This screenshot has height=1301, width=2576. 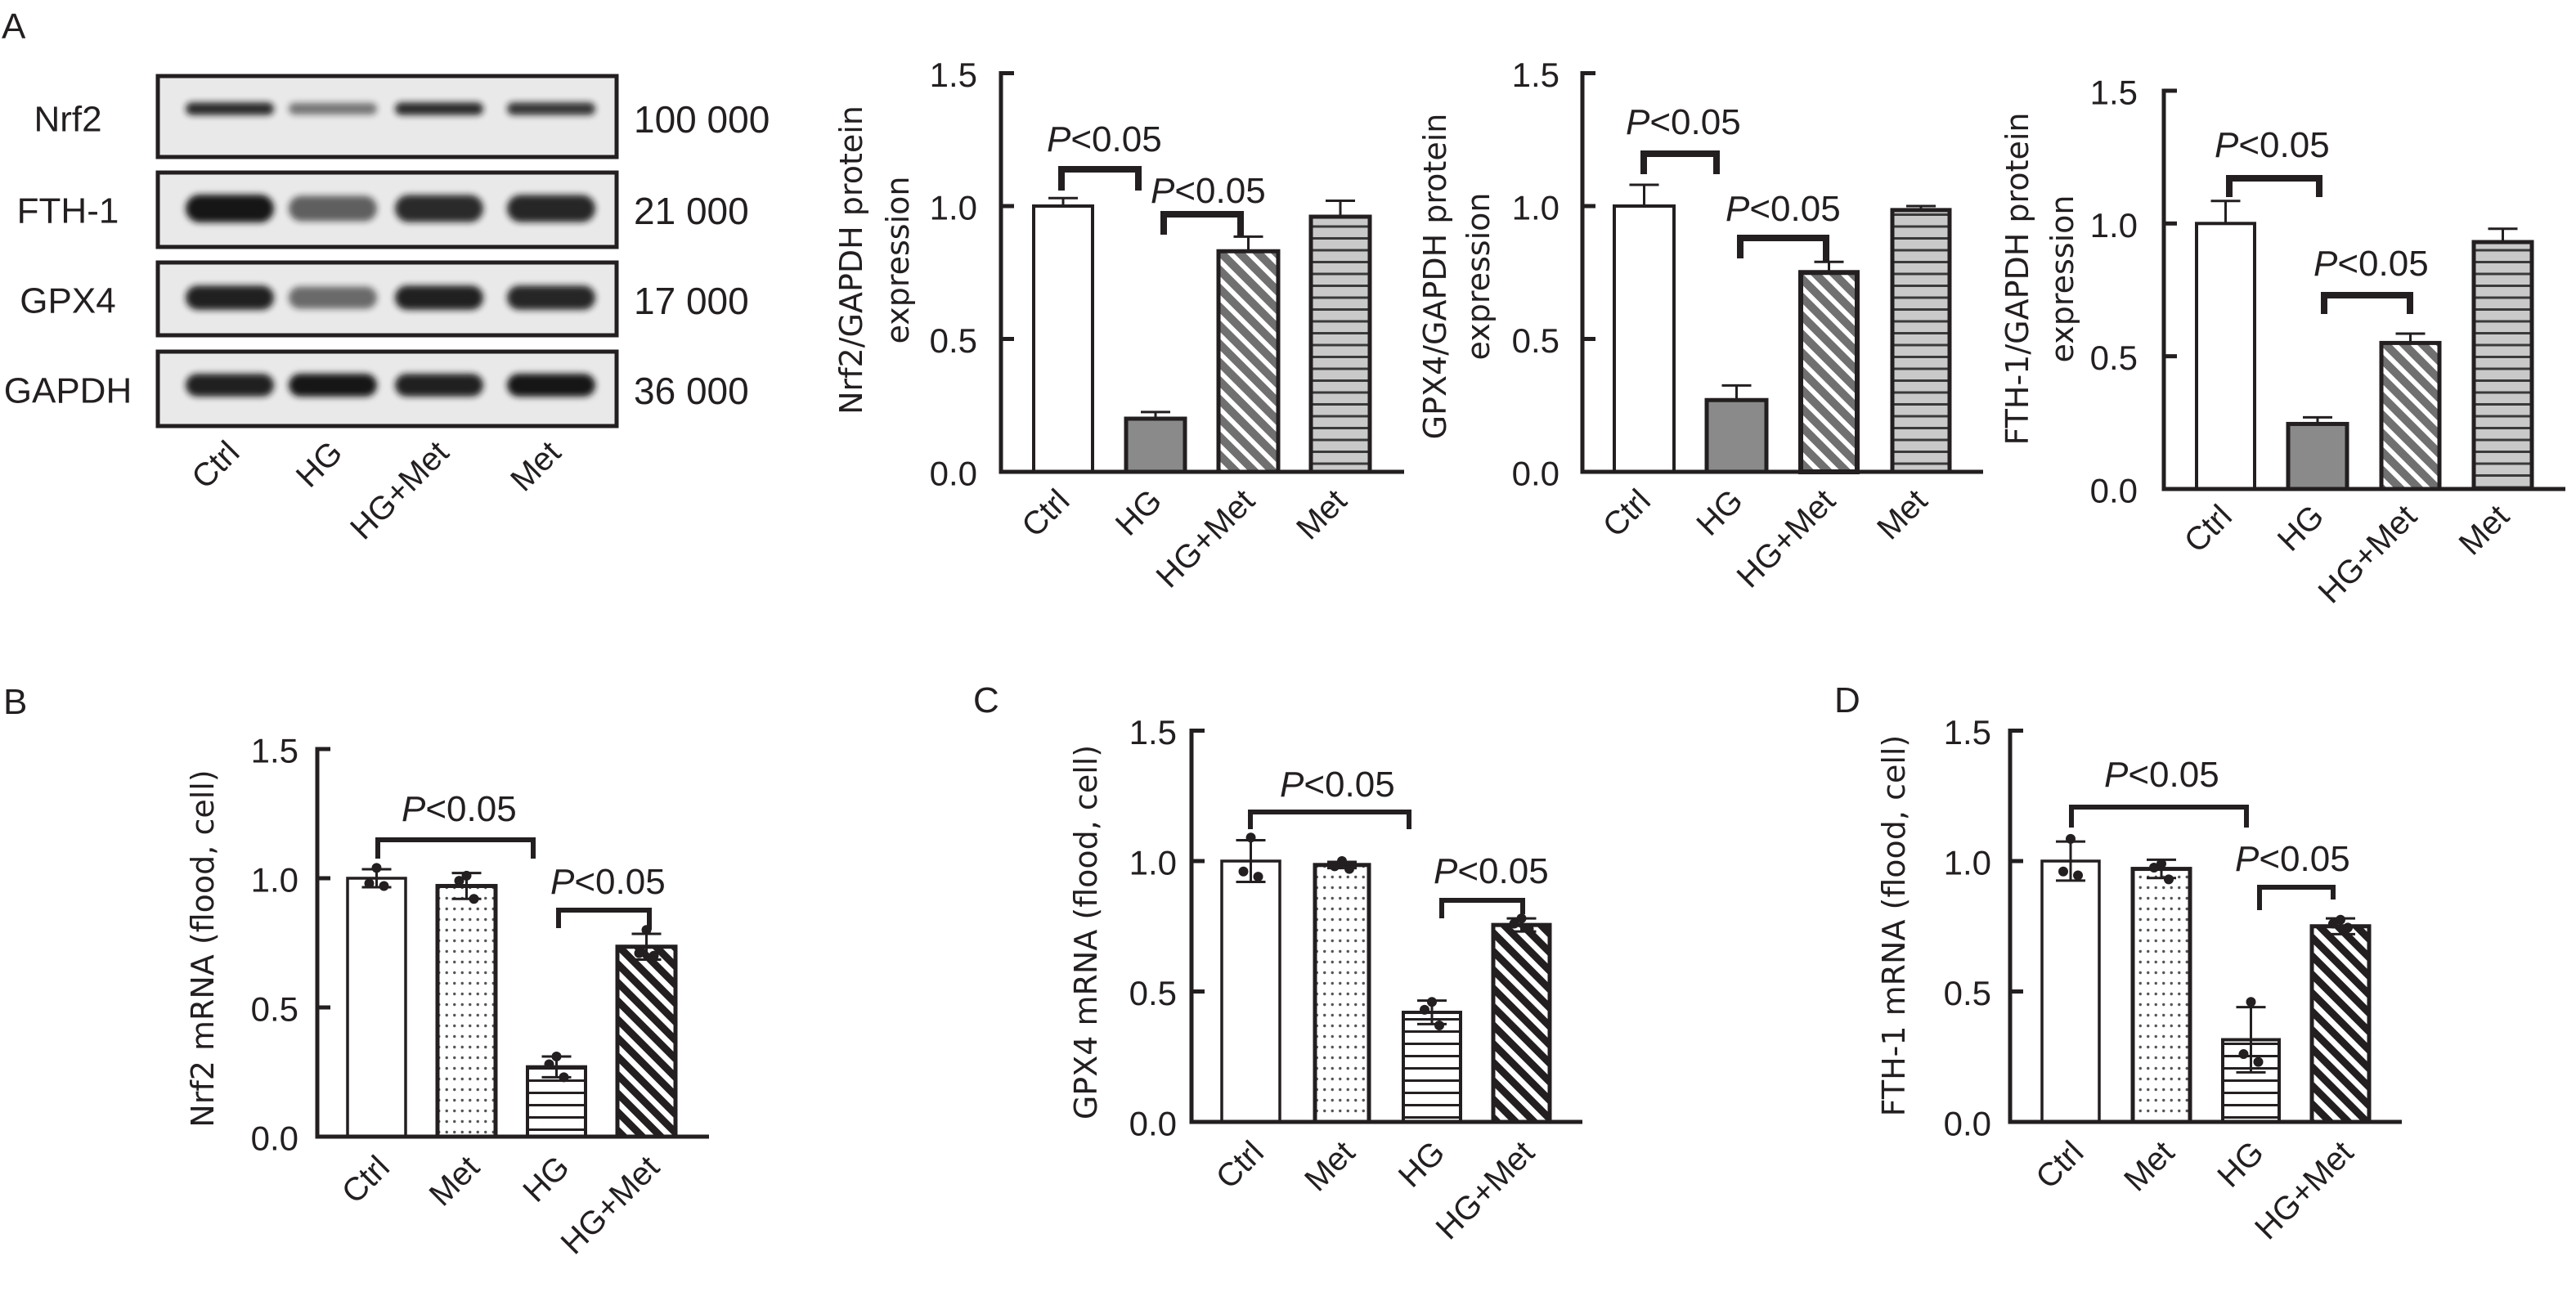 I want to click on panel-label-c: C, so click(x=986, y=700).